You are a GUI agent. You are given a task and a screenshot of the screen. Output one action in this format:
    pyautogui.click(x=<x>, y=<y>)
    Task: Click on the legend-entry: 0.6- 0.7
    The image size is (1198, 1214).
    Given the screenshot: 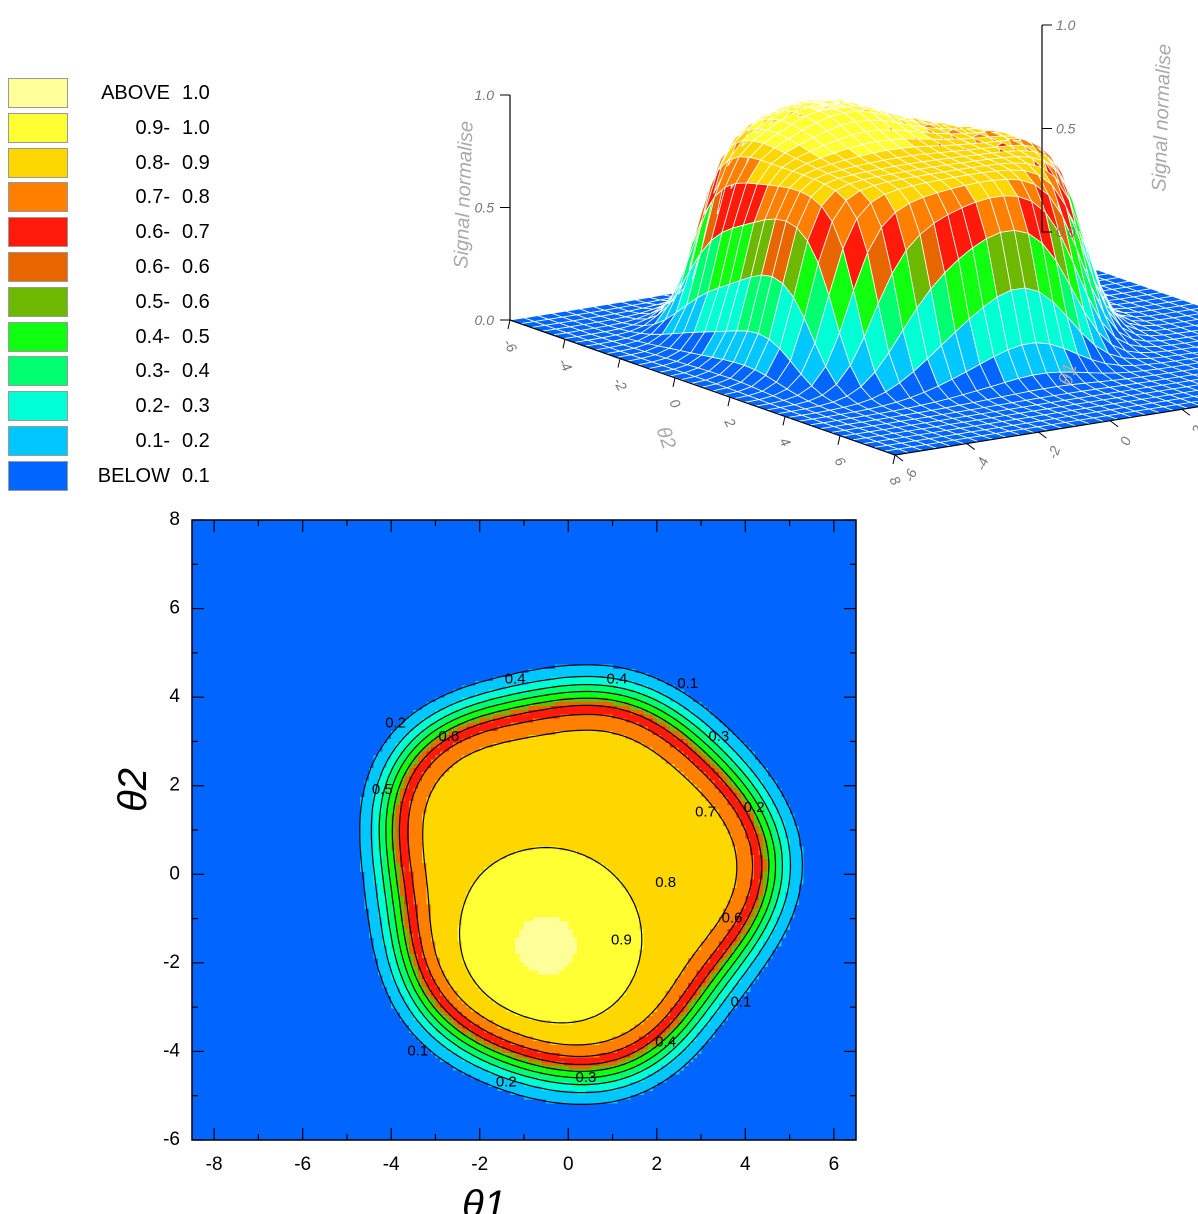 What is the action you would take?
    pyautogui.click(x=118, y=232)
    